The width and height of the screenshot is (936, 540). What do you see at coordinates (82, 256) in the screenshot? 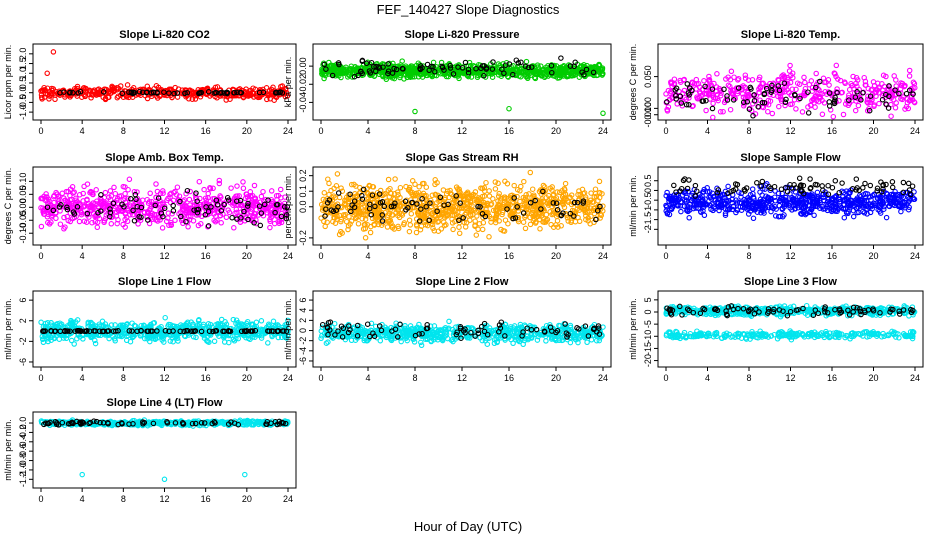
I see `x-tick-label: 4` at bounding box center [82, 256].